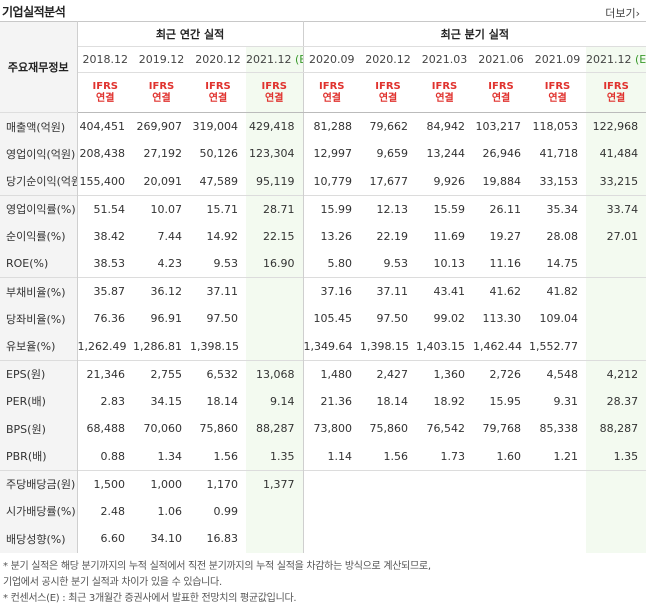  What do you see at coordinates (328, 346) in the screenshot?
I see `cell-value: 1,349.64` at bounding box center [328, 346].